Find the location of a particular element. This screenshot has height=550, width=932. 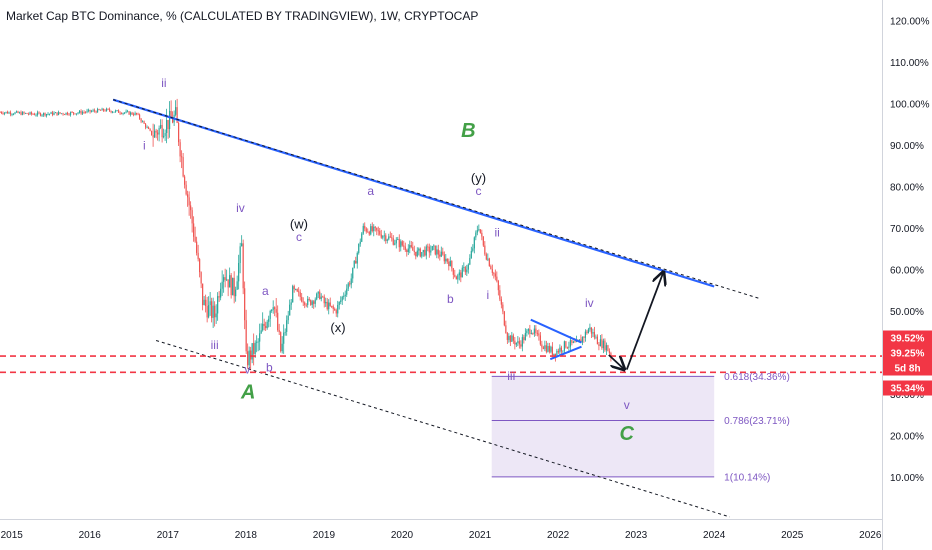

fib-level-label: 0.786(23.71%) is located at coordinates (757, 421).